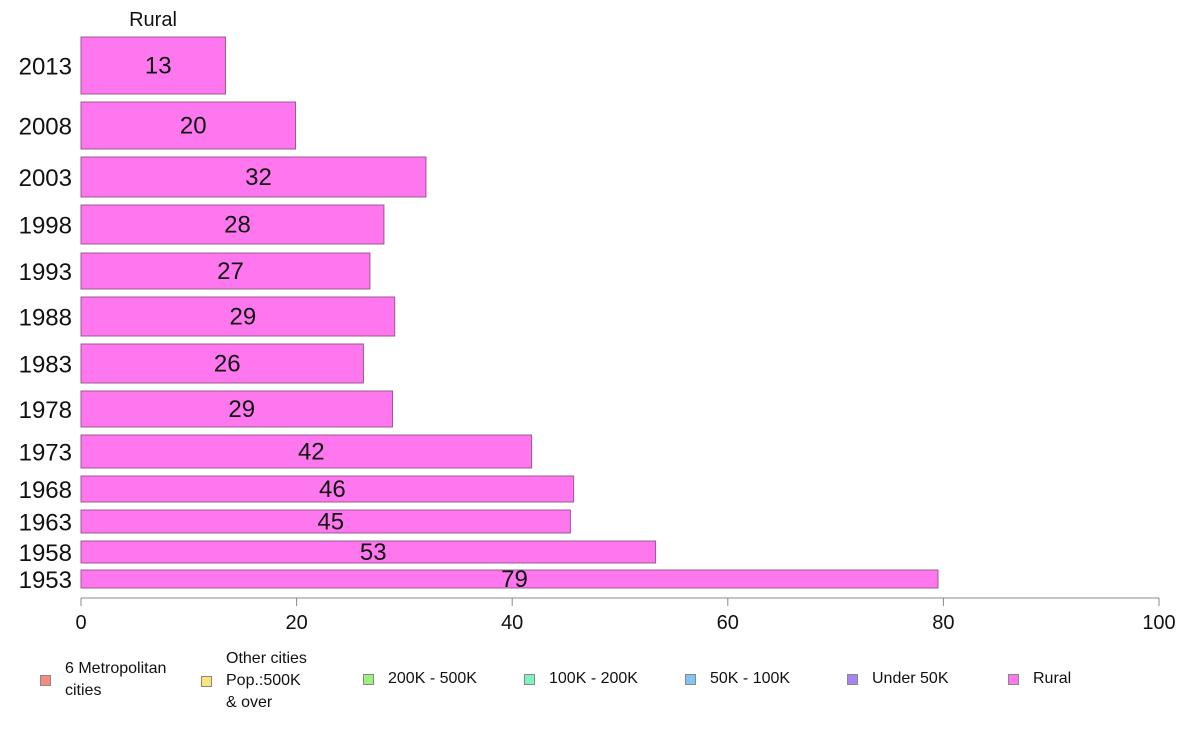 This screenshot has height=736, width=1188. What do you see at coordinates (45, 178) in the screenshot?
I see `category-label-2003: 2003` at bounding box center [45, 178].